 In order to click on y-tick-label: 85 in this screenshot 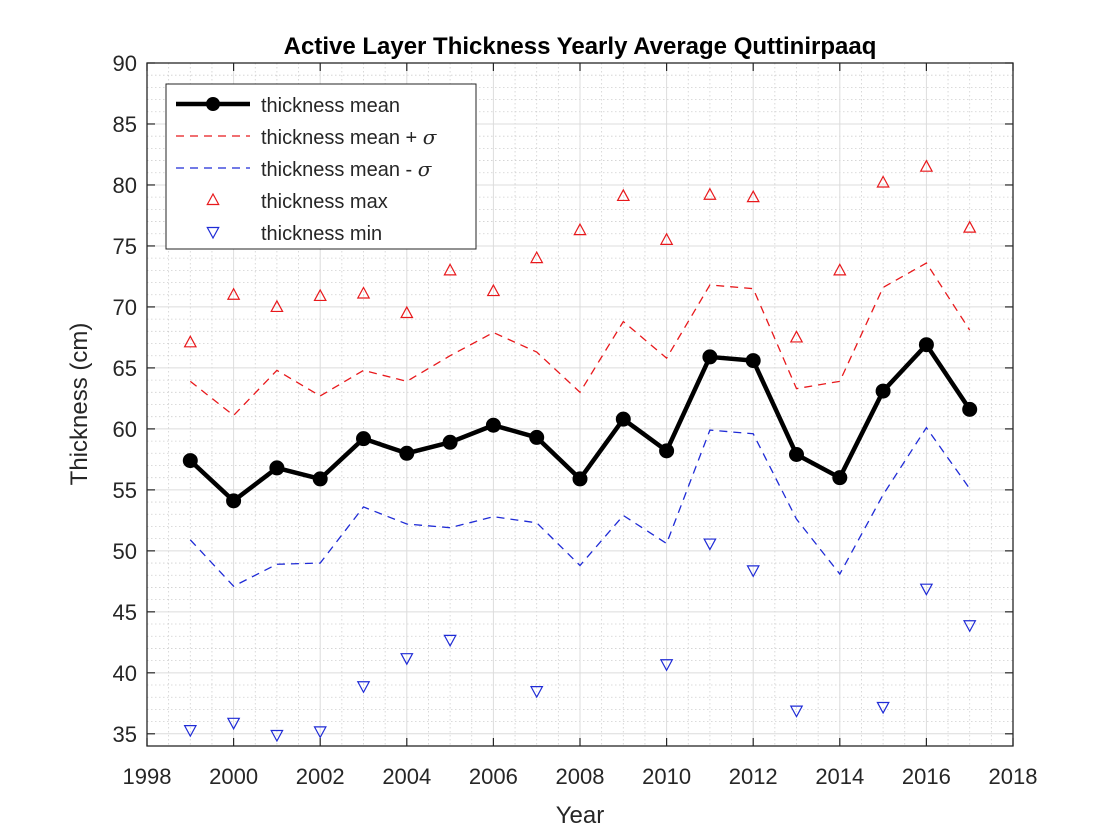, I will do `click(125, 124)`.